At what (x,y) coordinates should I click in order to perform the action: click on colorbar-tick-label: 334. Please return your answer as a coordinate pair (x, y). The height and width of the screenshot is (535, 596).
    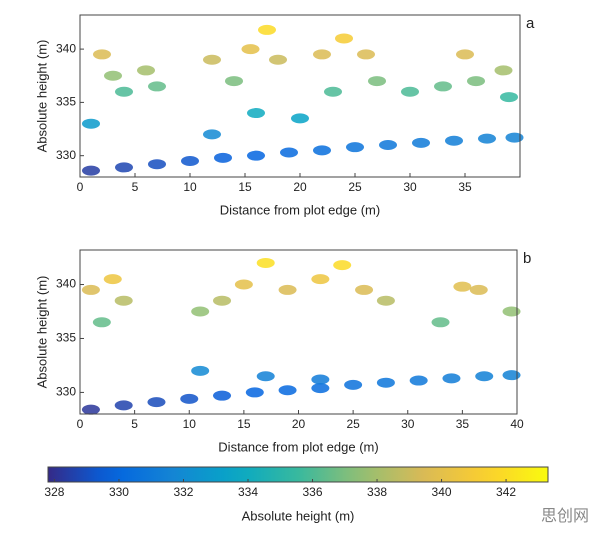
    Looking at the image, I should click on (248, 492).